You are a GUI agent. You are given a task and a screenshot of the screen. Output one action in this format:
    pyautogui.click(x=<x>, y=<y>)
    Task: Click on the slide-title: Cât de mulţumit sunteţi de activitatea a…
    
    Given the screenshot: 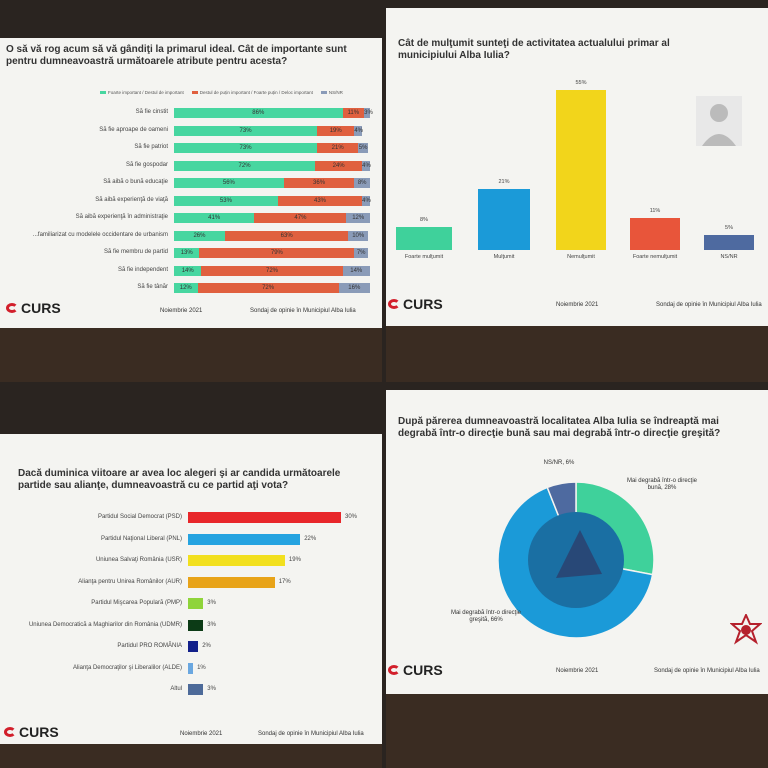 What is the action you would take?
    pyautogui.click(x=534, y=49)
    